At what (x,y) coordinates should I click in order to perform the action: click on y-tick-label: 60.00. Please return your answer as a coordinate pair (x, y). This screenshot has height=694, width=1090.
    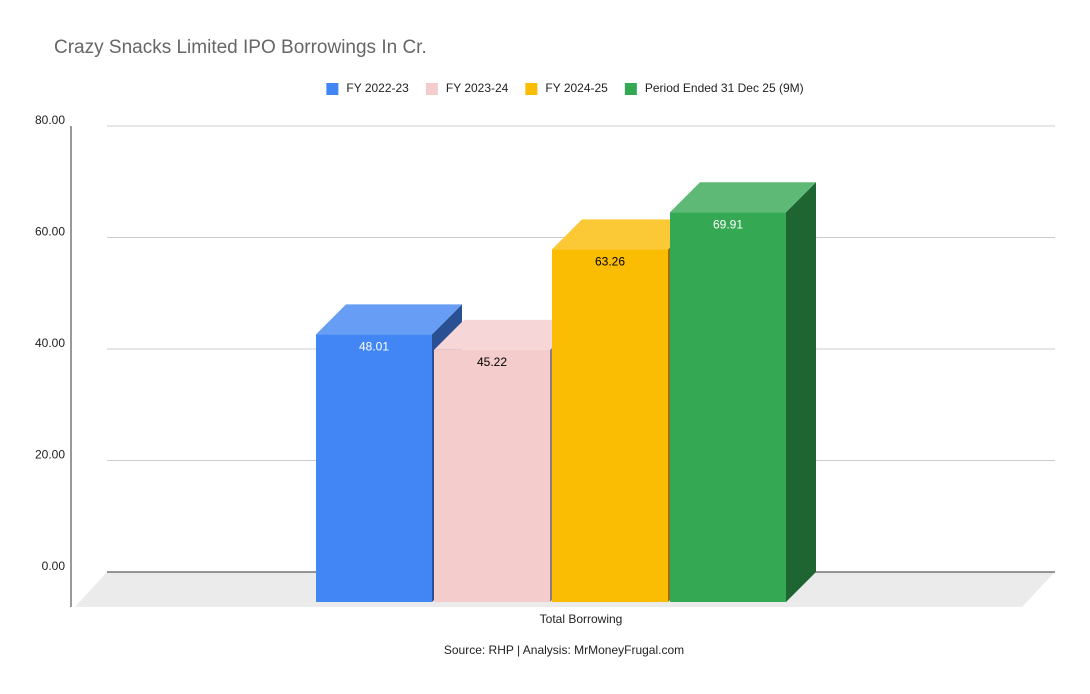
    Looking at the image, I should click on (50, 232).